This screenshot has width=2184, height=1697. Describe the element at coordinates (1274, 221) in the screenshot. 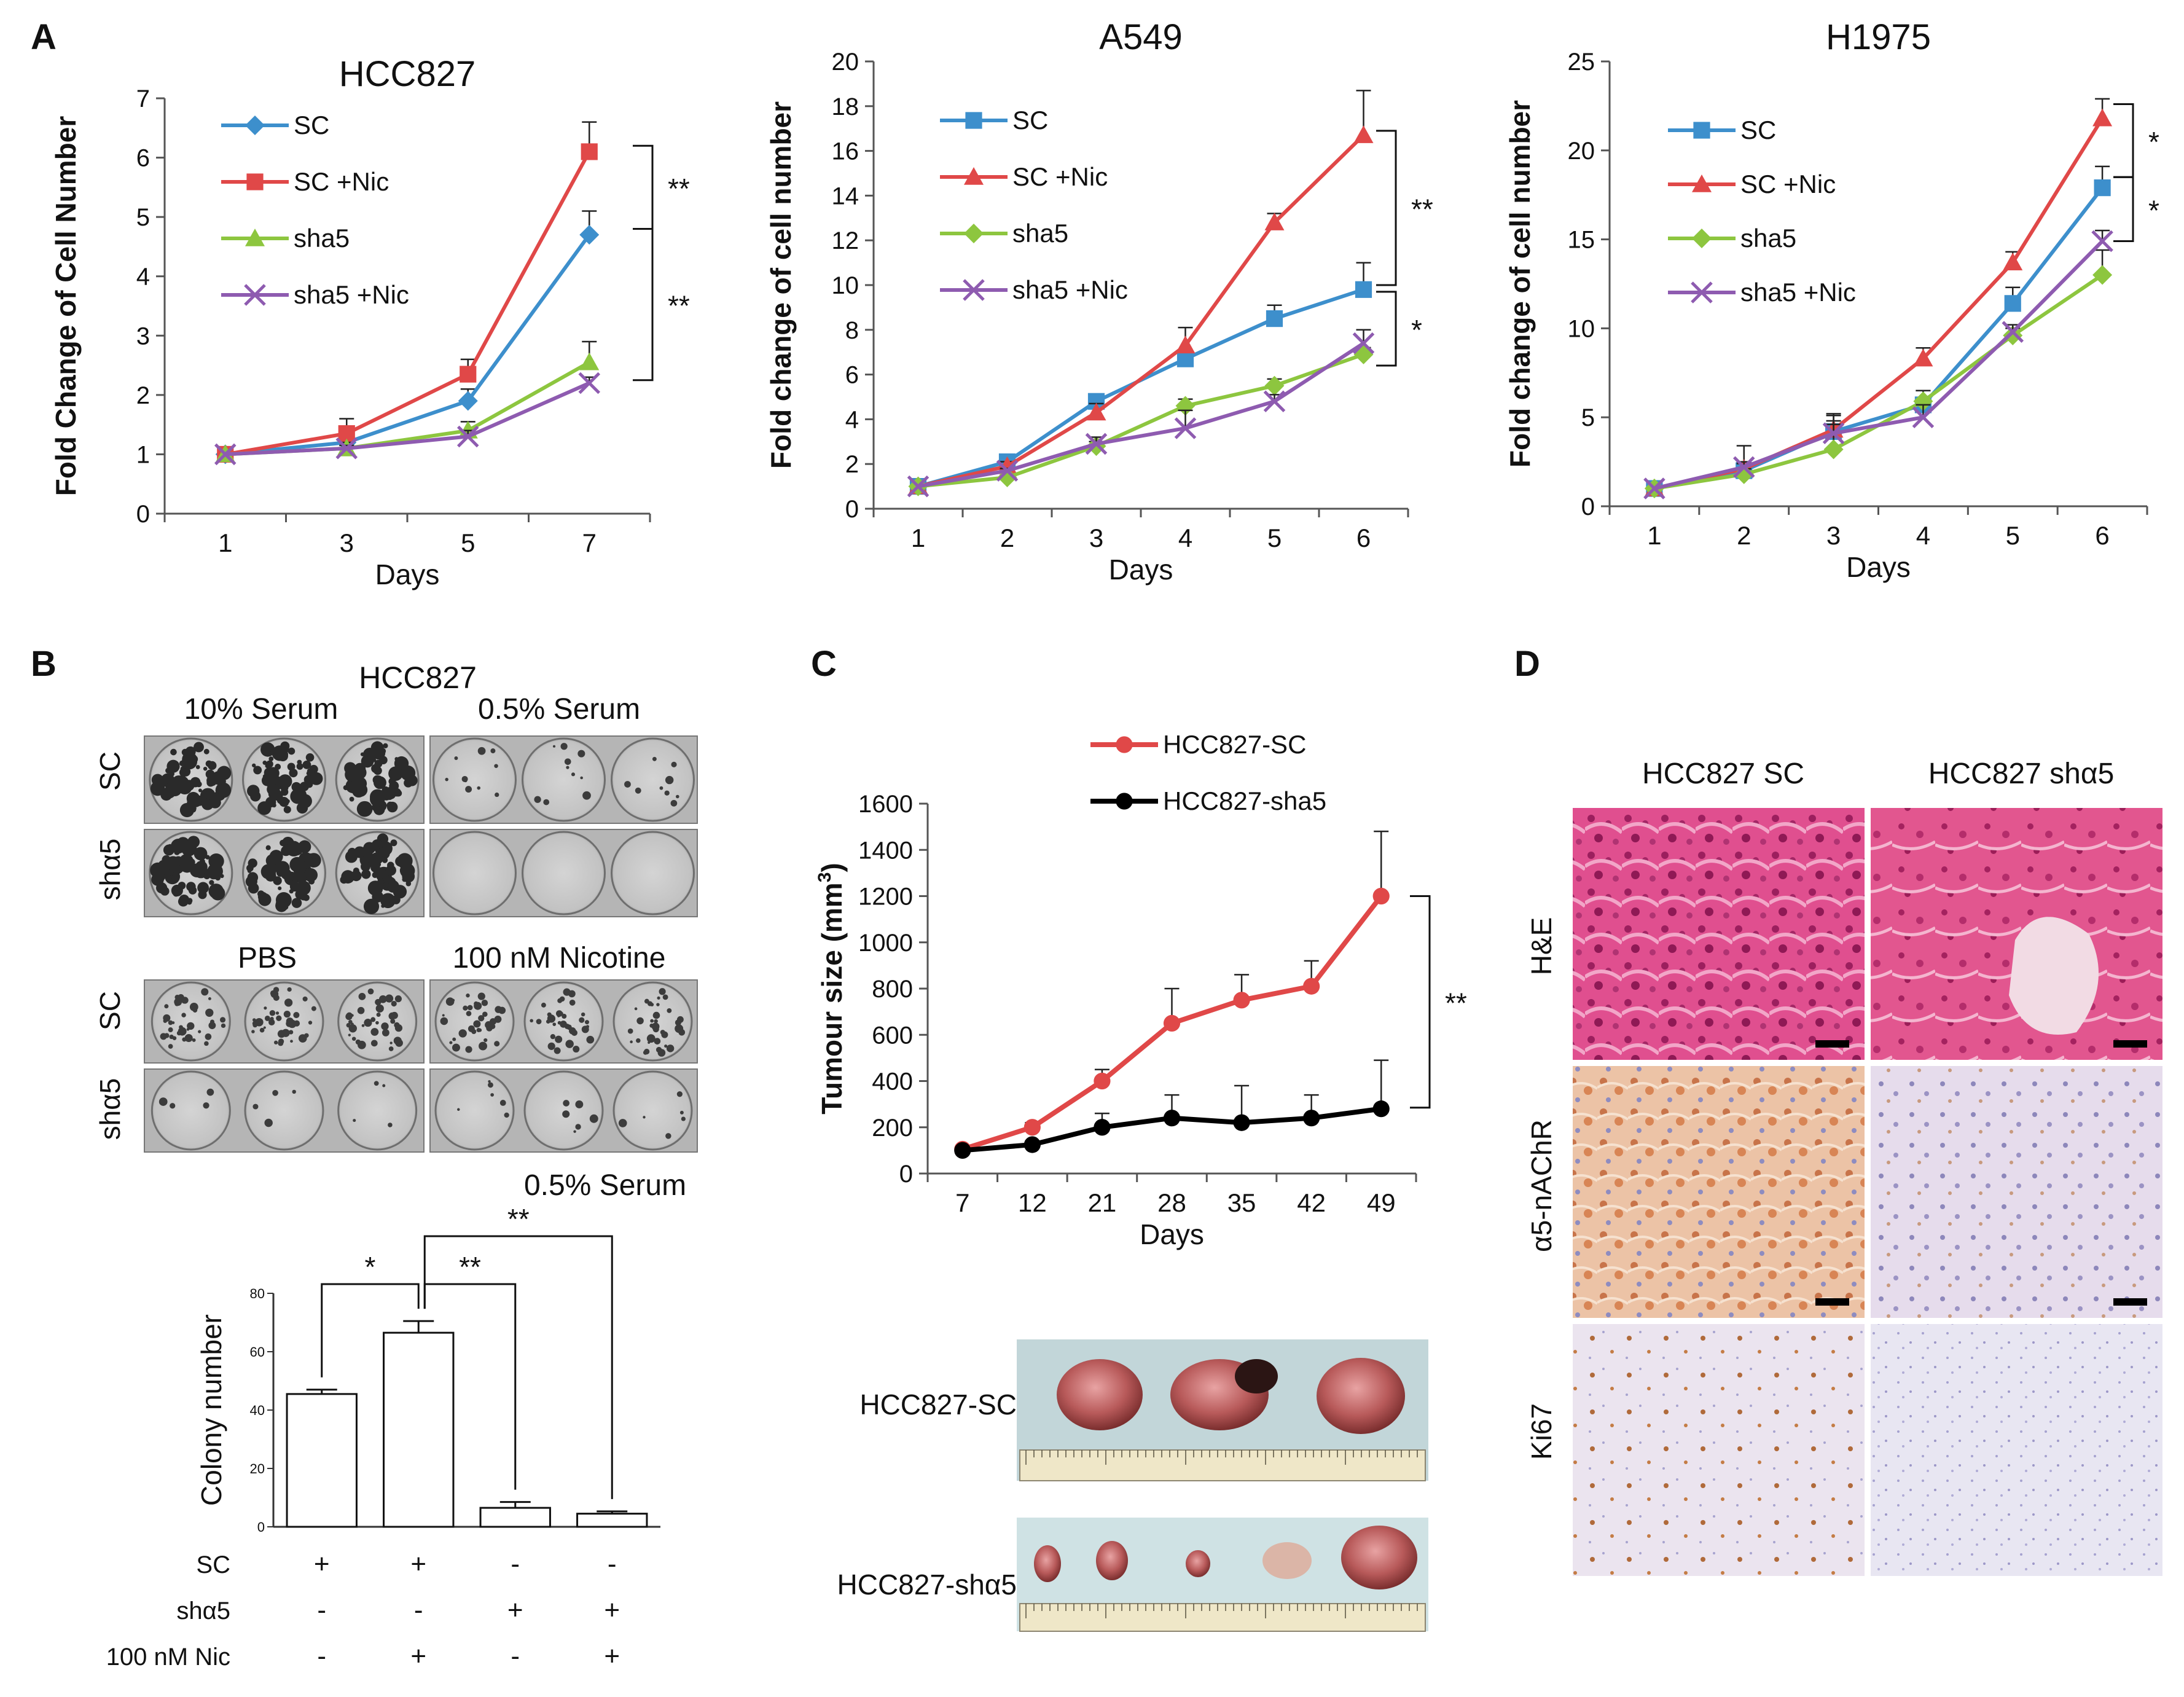

I see `a2-point-sc-nic` at that location.